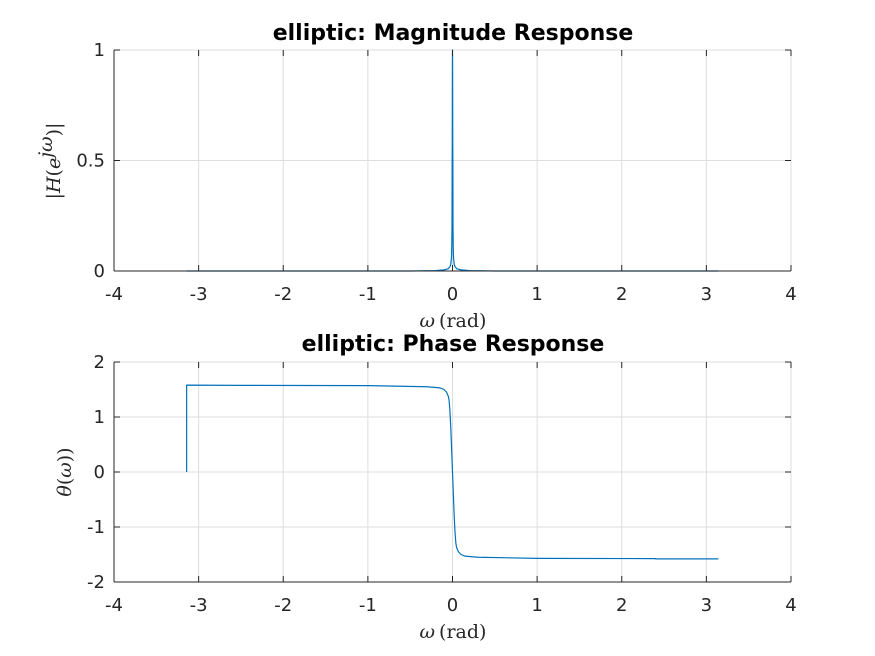 Image resolution: width=875 pixels, height=656 pixels. What do you see at coordinates (99, 362) in the screenshot?
I see `phase-ytick-label: 2` at bounding box center [99, 362].